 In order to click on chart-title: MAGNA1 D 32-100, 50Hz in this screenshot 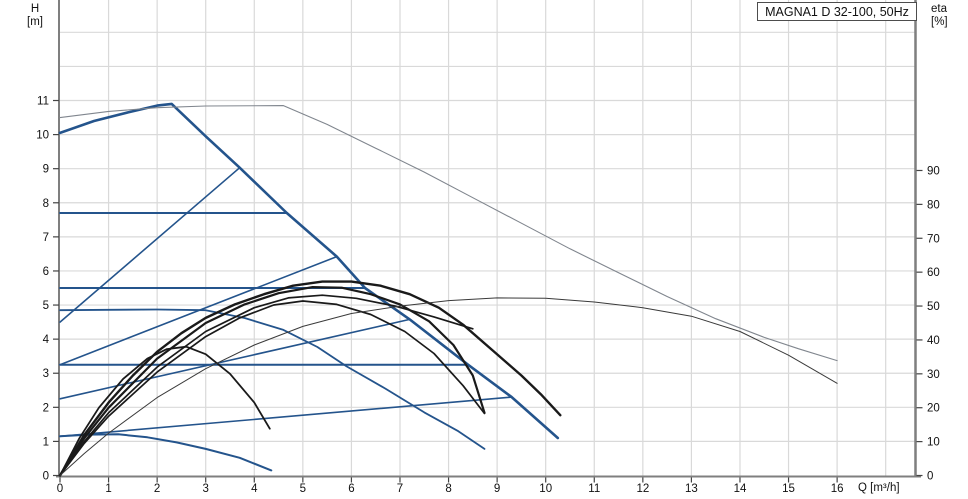, I will do `click(837, 11)`.